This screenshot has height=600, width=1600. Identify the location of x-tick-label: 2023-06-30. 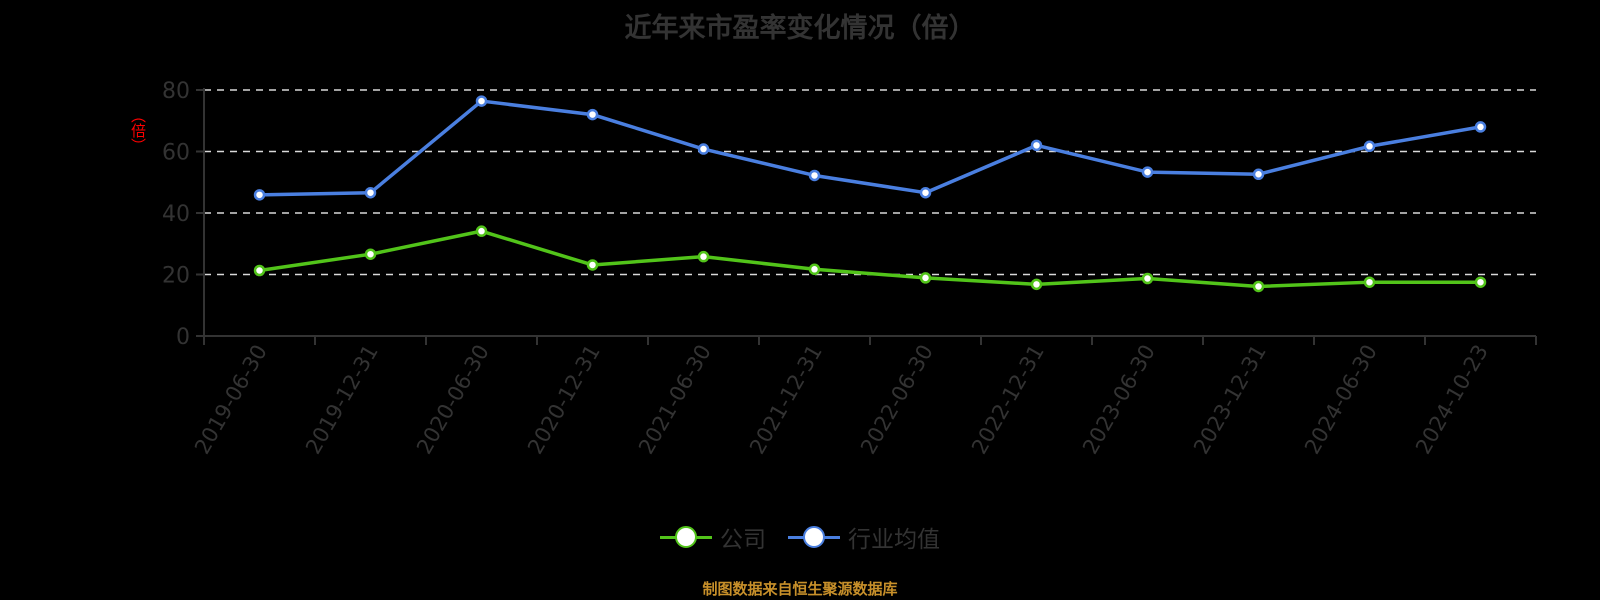
(1119, 400).